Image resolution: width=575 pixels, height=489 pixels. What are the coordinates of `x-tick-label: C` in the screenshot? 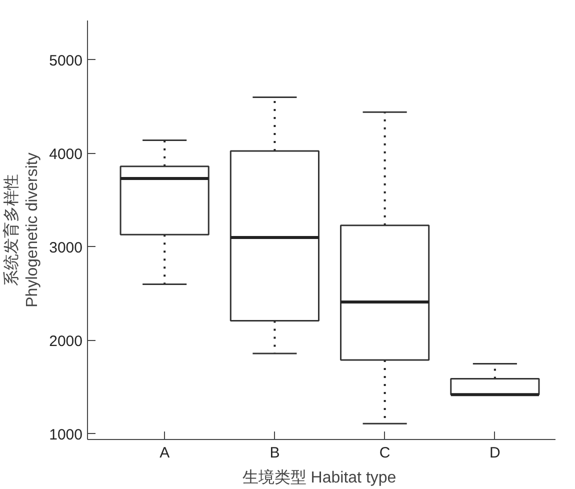 It's located at (384, 453).